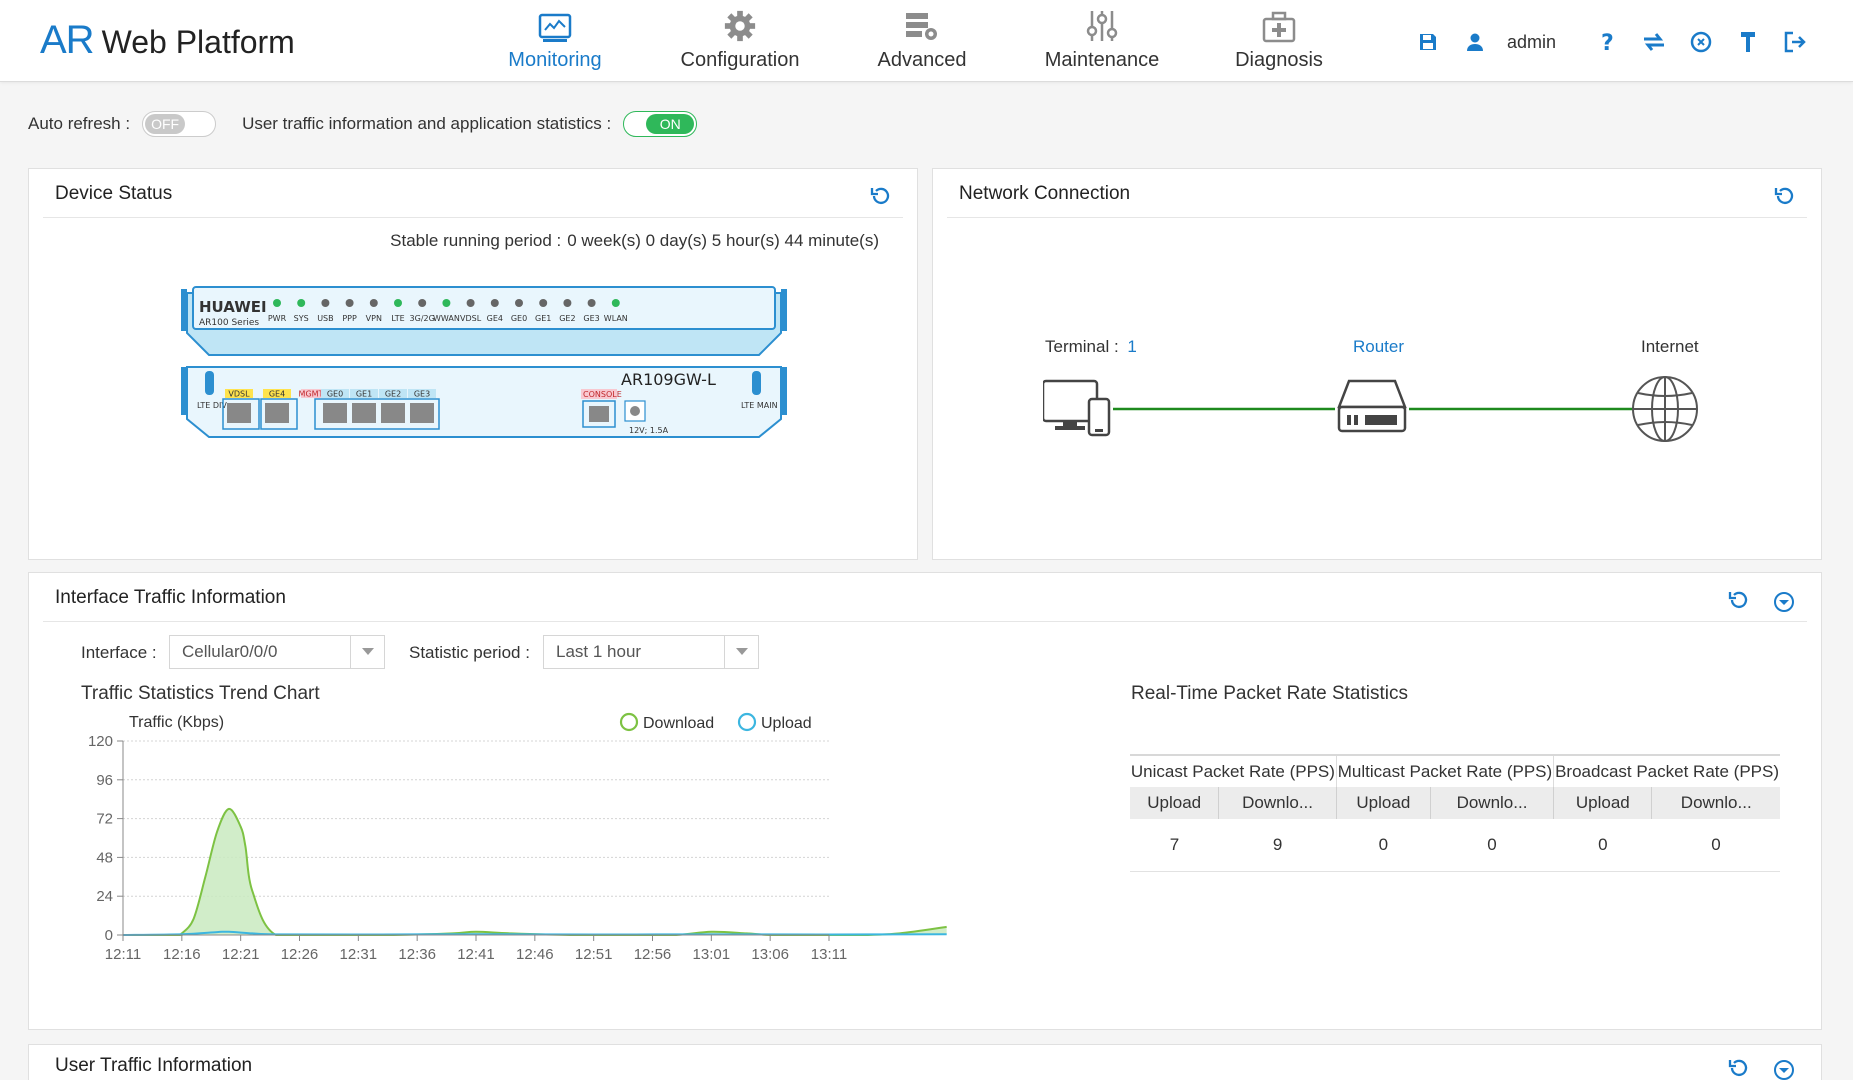  I want to click on table-cell: 7, so click(1174, 845).